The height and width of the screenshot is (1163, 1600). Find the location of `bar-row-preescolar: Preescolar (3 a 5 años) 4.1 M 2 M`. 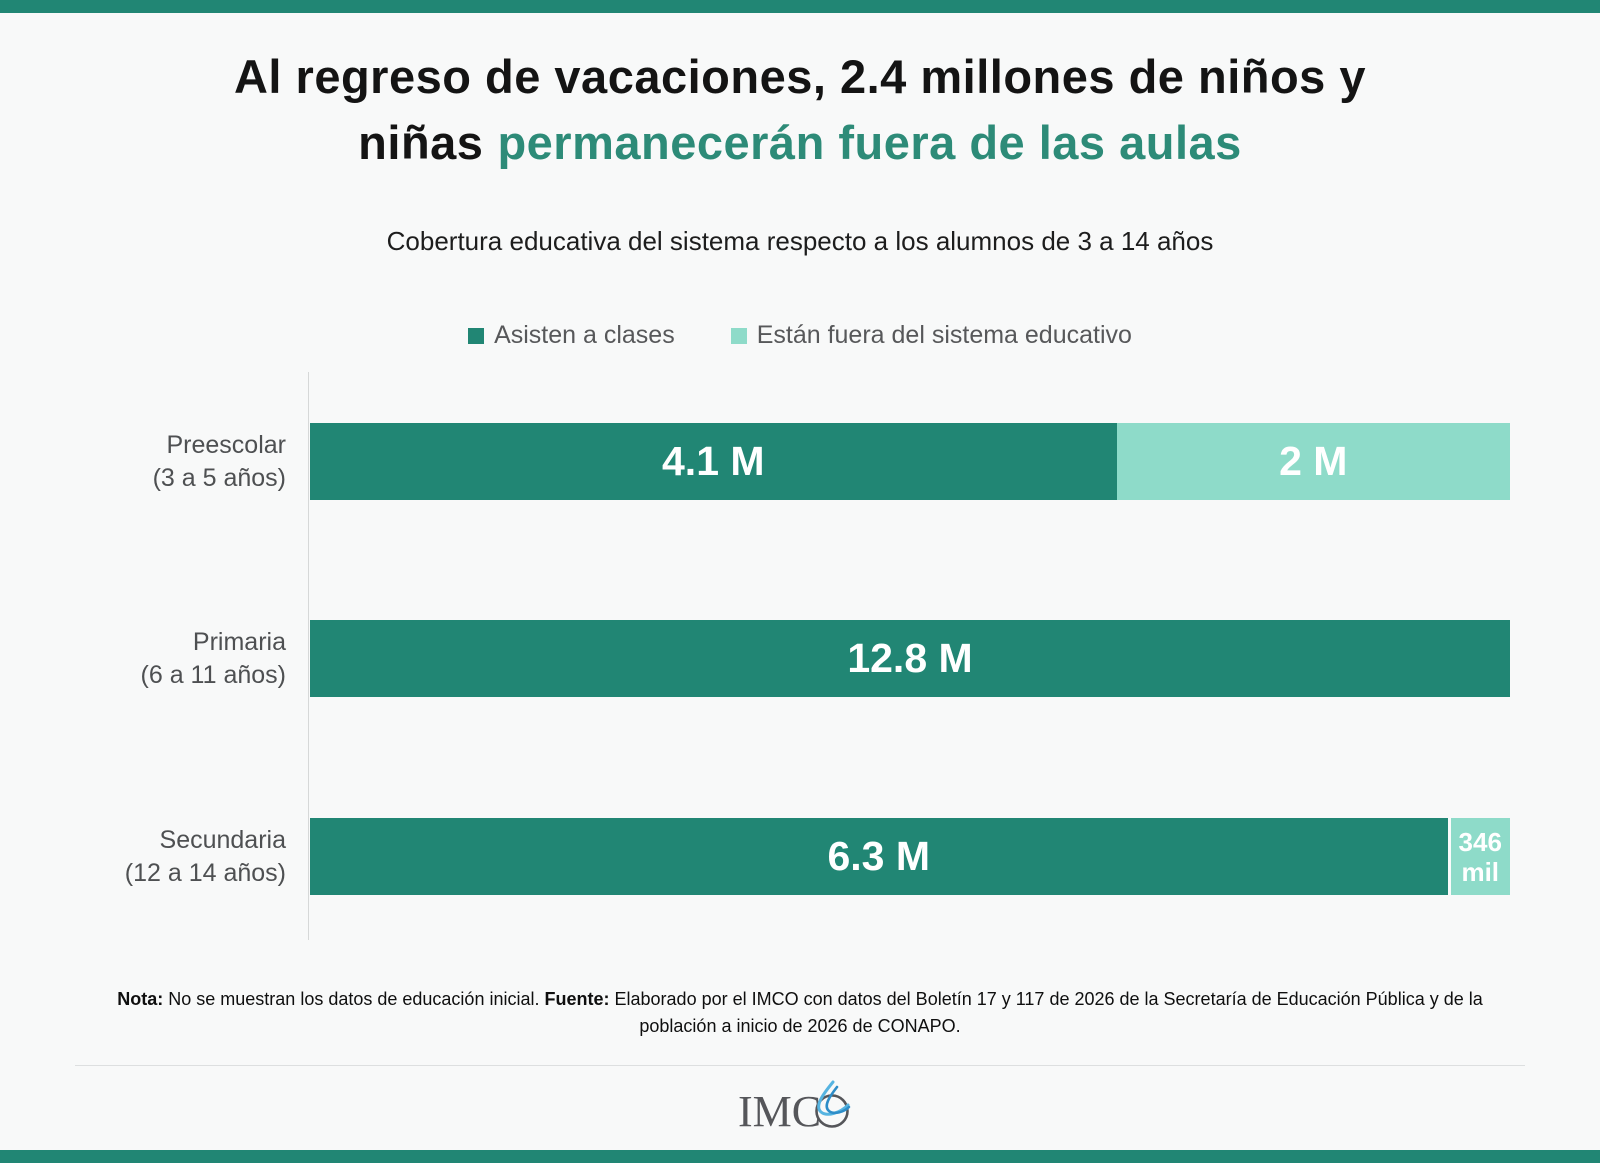

bar-row-preescolar: Preescolar (3 a 5 años) 4.1 M 2 M is located at coordinates (831, 461).